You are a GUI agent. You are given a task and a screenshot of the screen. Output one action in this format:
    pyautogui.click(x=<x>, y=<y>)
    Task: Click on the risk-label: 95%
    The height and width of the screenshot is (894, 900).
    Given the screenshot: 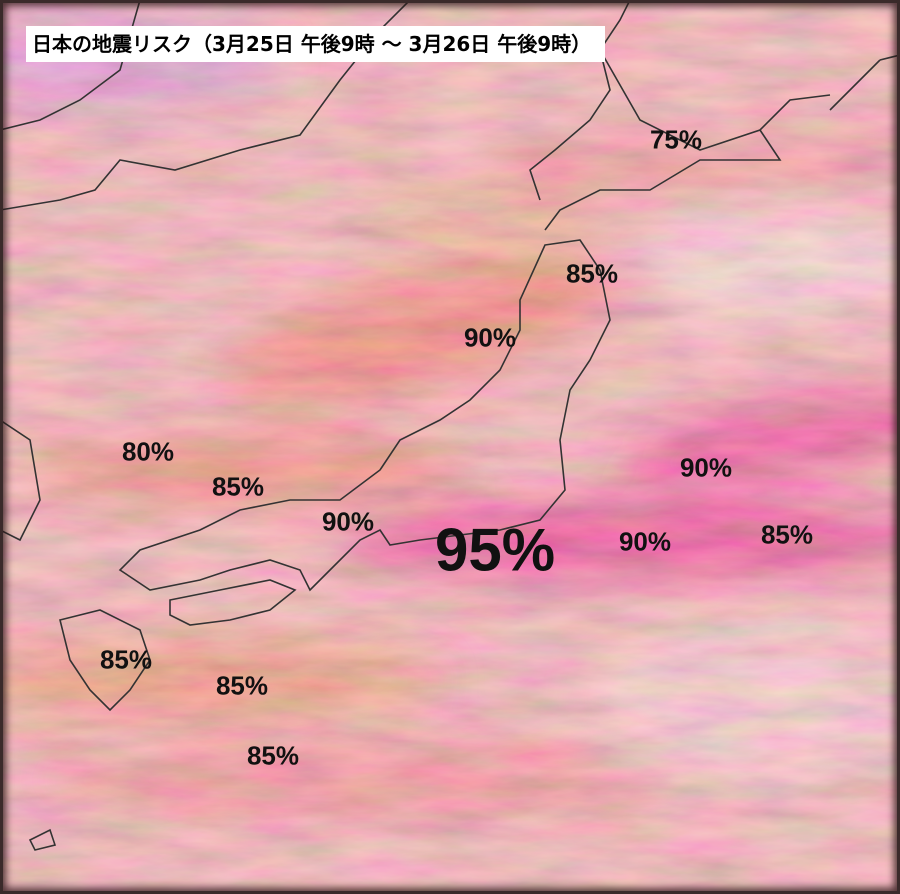 What is the action you would take?
    pyautogui.click(x=495, y=550)
    